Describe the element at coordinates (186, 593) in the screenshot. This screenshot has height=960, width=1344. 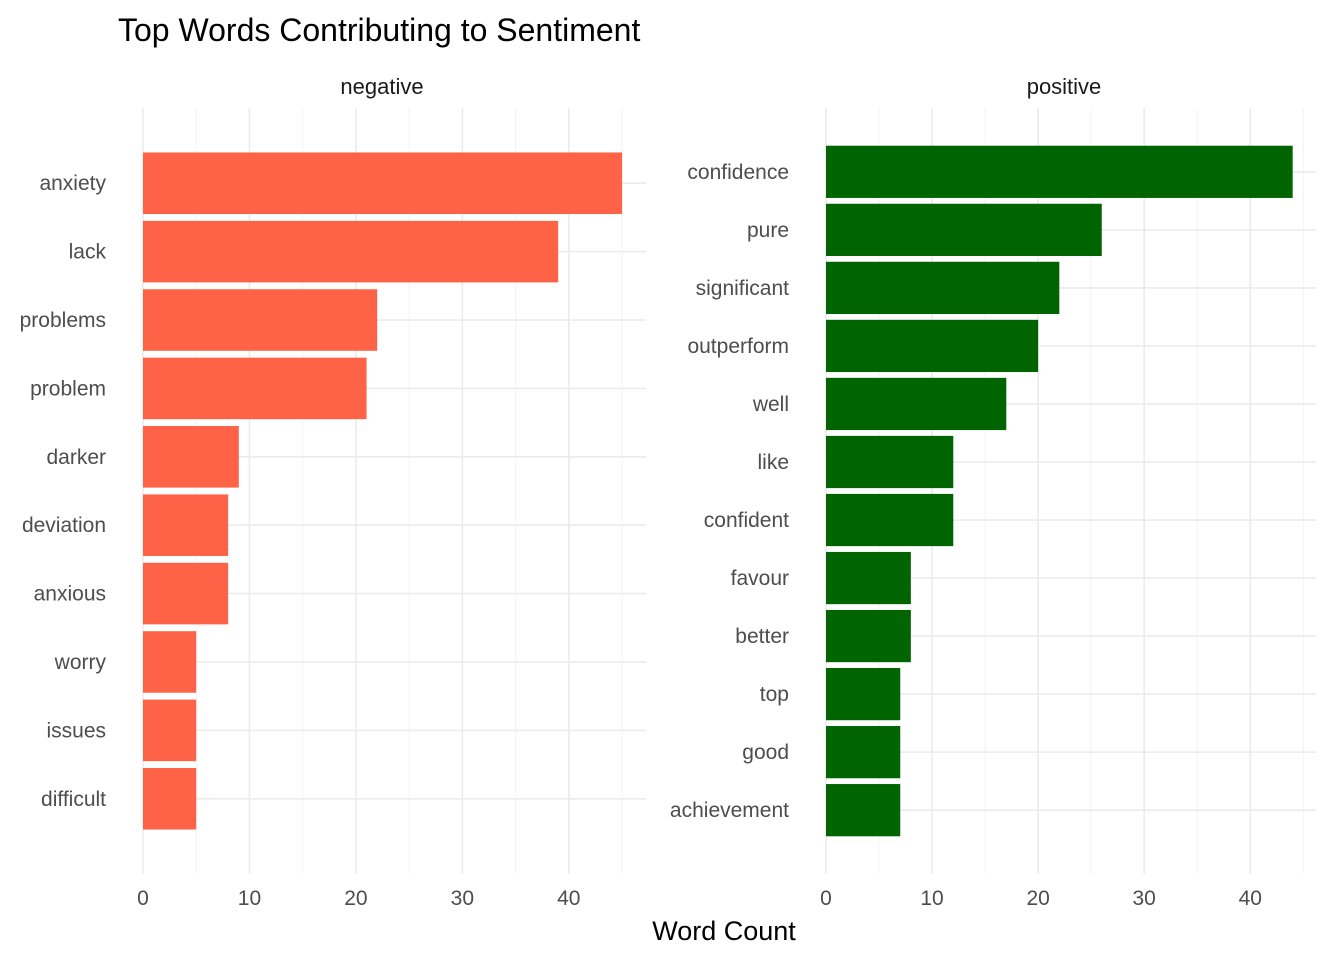
I see `bar-anxious` at that location.